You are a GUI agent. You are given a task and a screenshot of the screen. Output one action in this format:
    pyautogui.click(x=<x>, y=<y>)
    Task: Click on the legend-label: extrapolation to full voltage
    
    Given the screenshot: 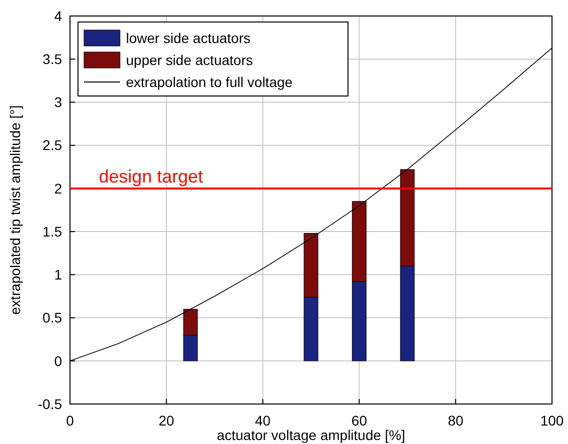 What is the action you would take?
    pyautogui.click(x=209, y=82)
    